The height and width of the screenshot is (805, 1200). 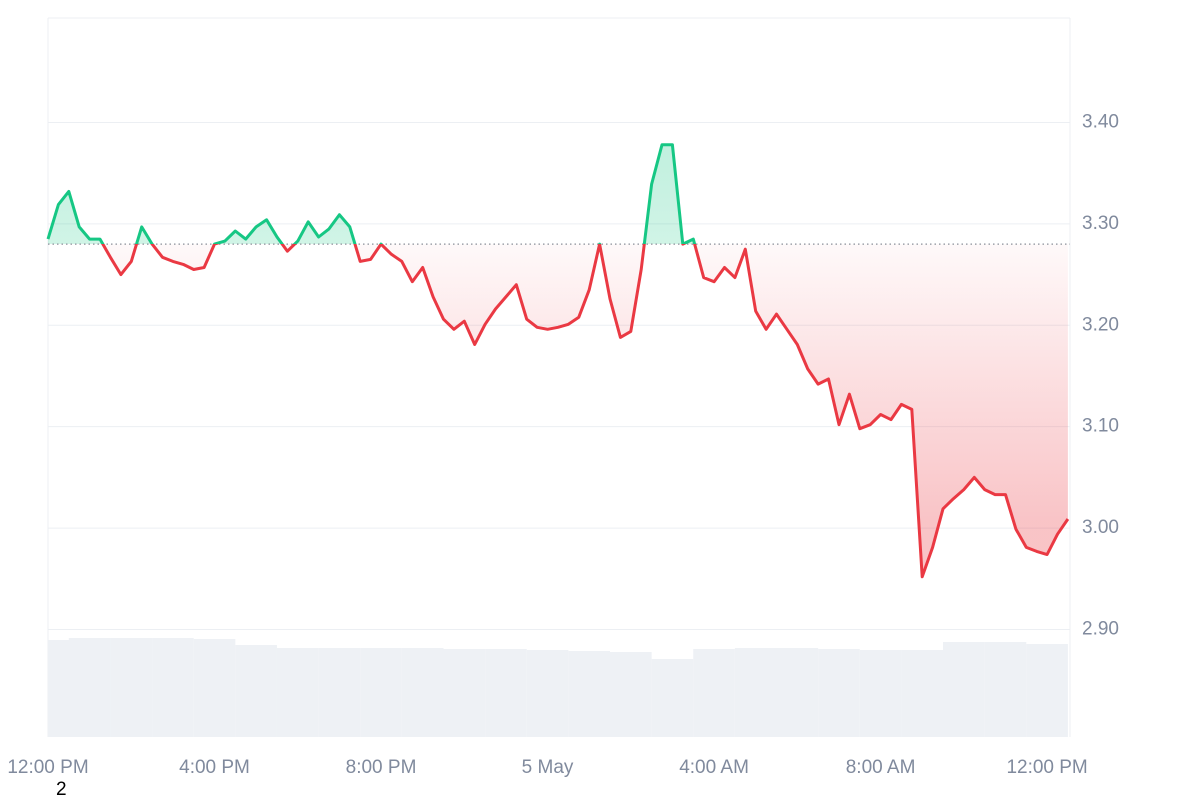 What do you see at coordinates (61, 789) in the screenshot?
I see `footnote: 2` at bounding box center [61, 789].